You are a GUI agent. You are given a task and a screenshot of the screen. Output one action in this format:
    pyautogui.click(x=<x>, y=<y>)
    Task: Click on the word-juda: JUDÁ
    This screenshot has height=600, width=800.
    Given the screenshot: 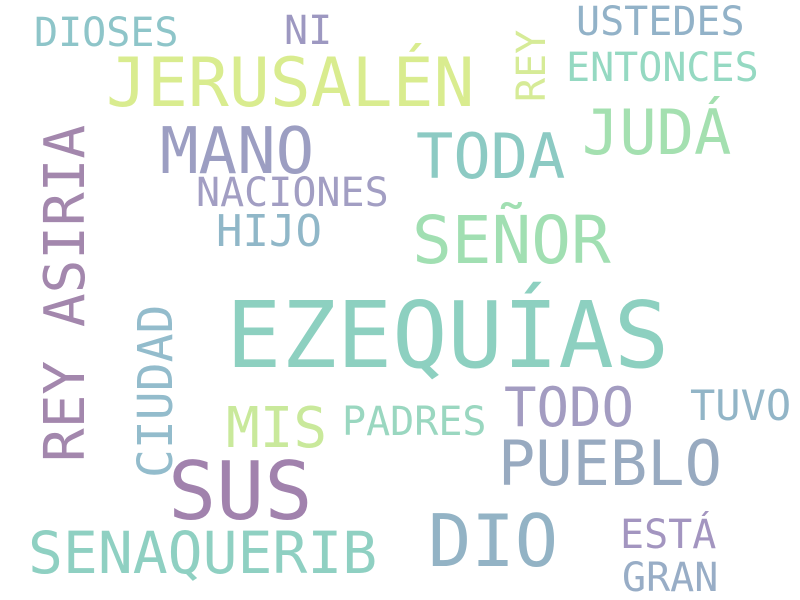 What is the action you would take?
    pyautogui.click(x=657, y=132)
    